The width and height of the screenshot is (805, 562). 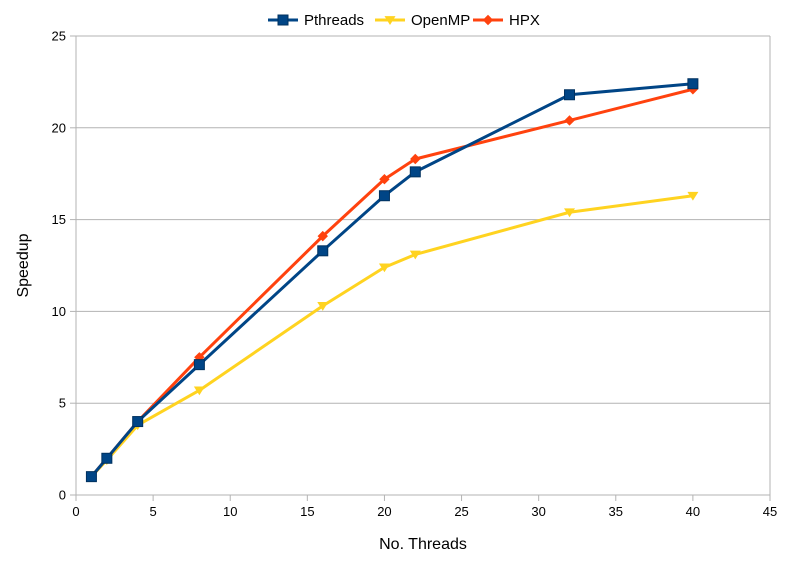 What do you see at coordinates (616, 511) in the screenshot?
I see `x-tick-label-35: 35` at bounding box center [616, 511].